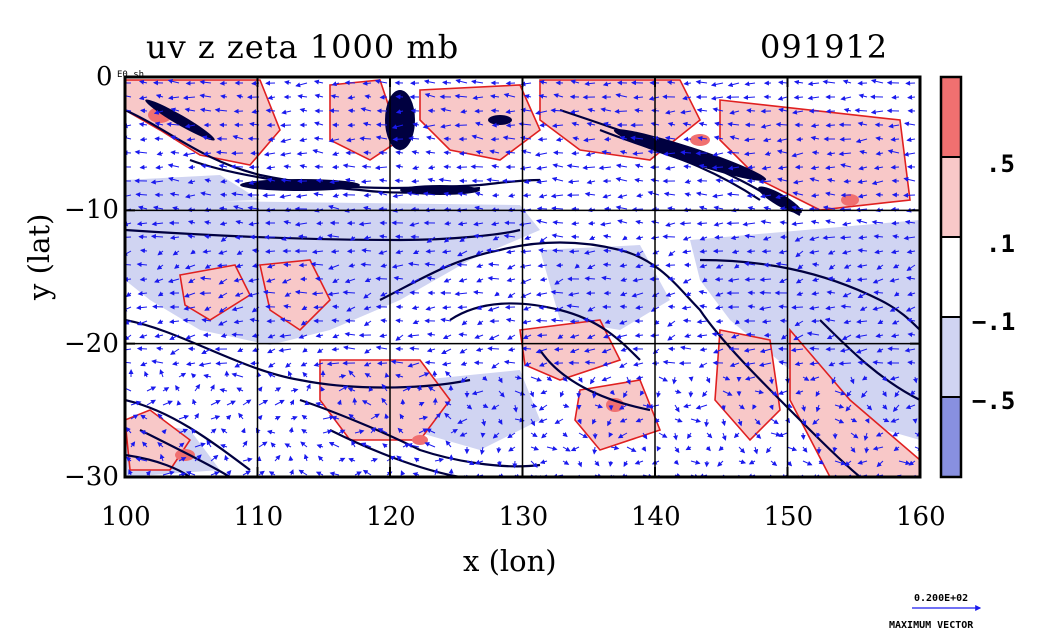  Describe the element at coordinates (303, 47) in the screenshot. I see `plot-title: uv z zeta 1000 mb` at that location.